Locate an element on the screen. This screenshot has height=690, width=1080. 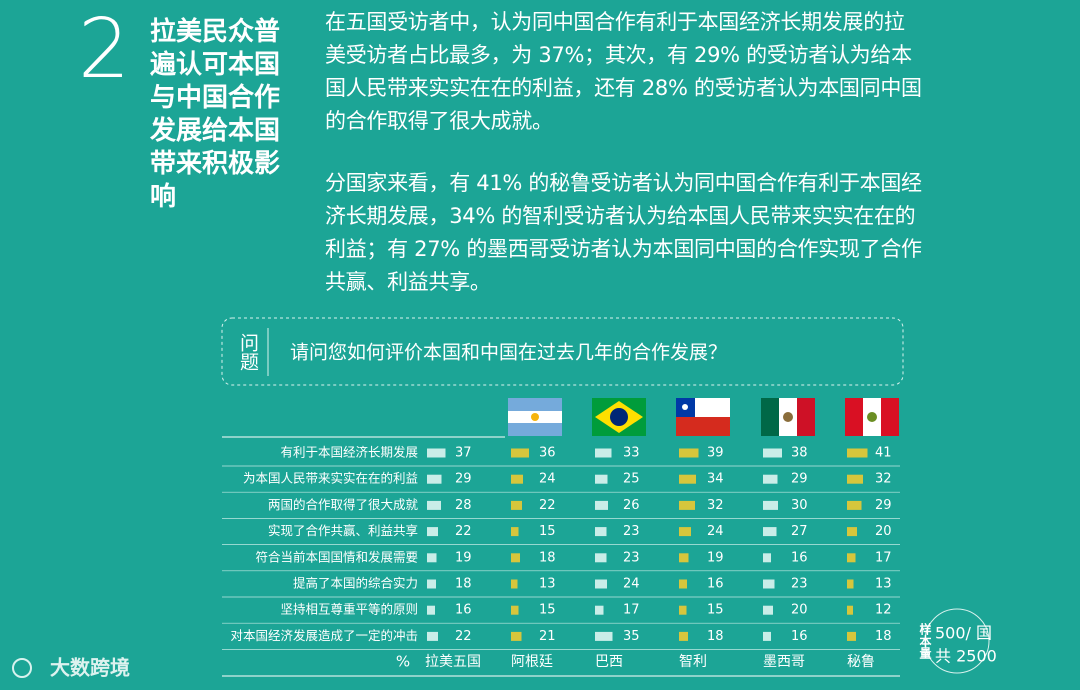
question-text: 请问您如何评价本国和中国在过去几年的合作发展？ is located at coordinates (508, 353).